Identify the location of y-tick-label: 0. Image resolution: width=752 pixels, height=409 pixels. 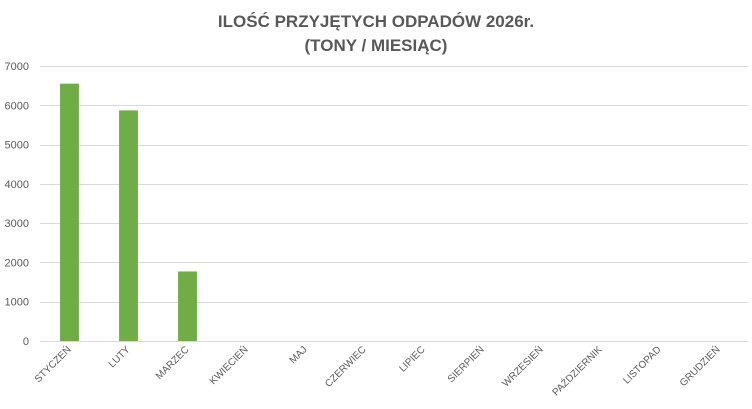
(26, 342).